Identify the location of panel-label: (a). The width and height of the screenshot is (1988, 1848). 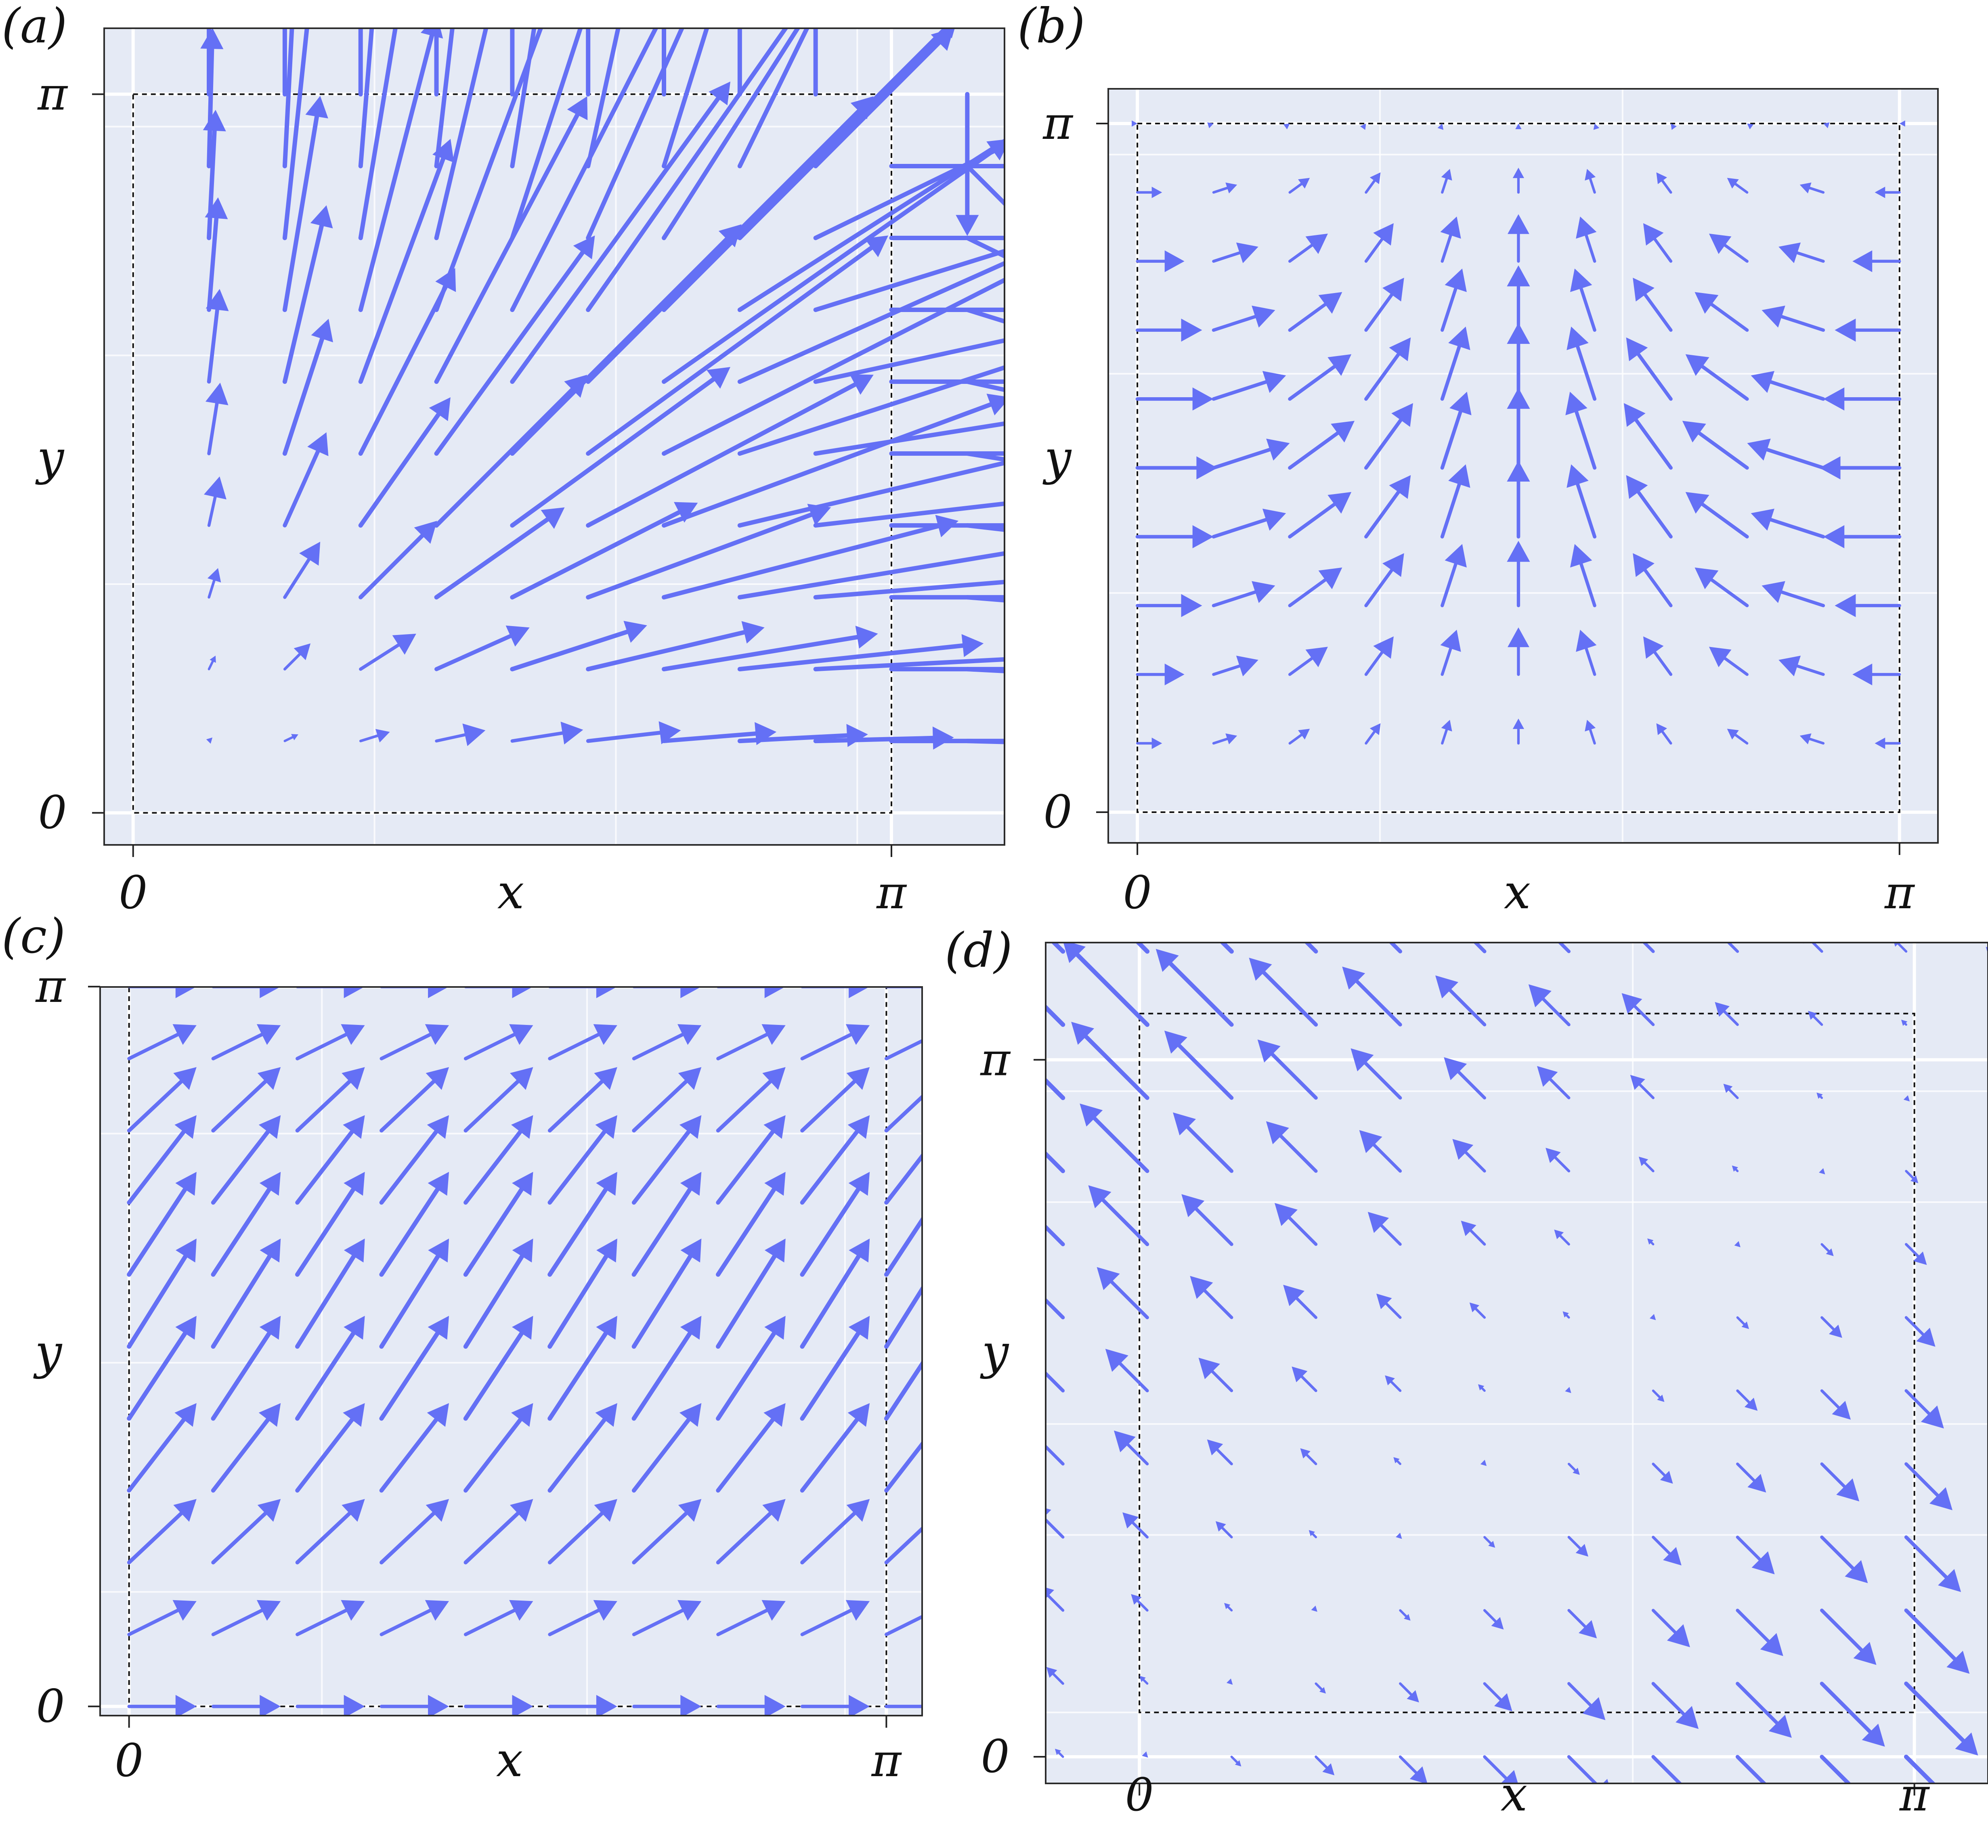
(34, 27).